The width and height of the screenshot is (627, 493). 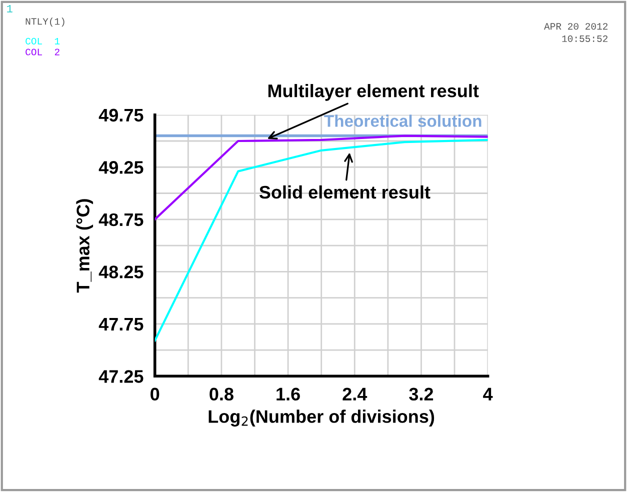 I want to click on text: 10:55:52, so click(x=585, y=38).